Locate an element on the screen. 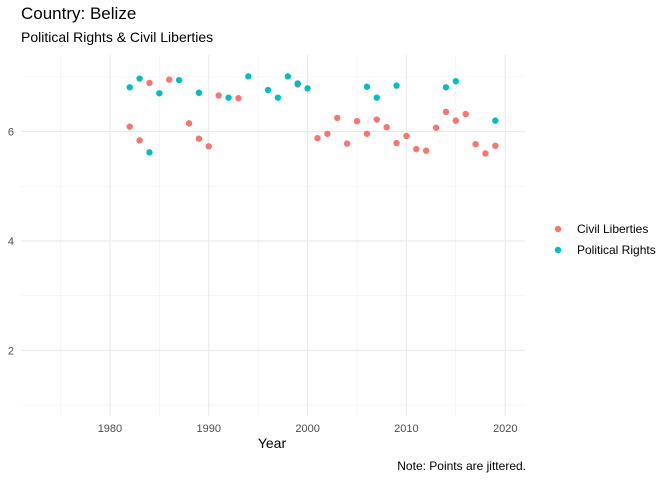  y-tick-label: 4 is located at coordinates (11, 242).